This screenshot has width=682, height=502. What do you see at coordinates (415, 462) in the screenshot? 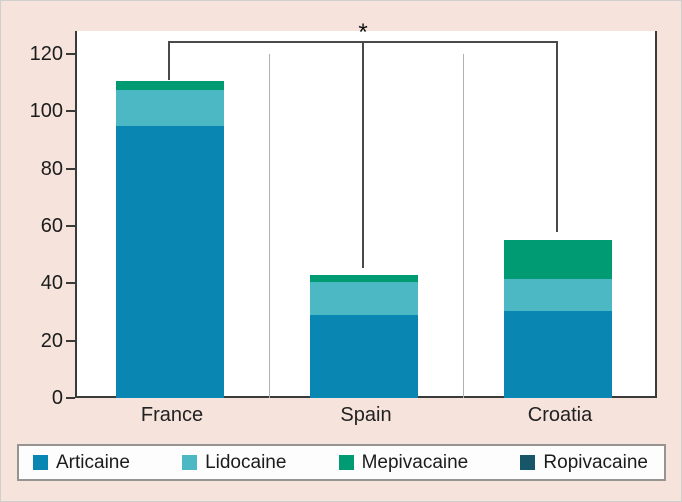
I see `legend-label-mepivacaine: Mepivacaine` at bounding box center [415, 462].